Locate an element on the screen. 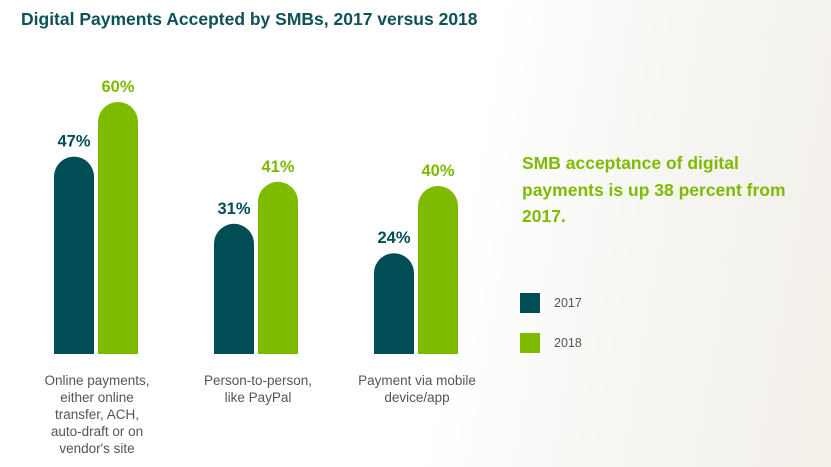 The height and width of the screenshot is (467, 831). value-label-2017-0: 47% is located at coordinates (73, 142).